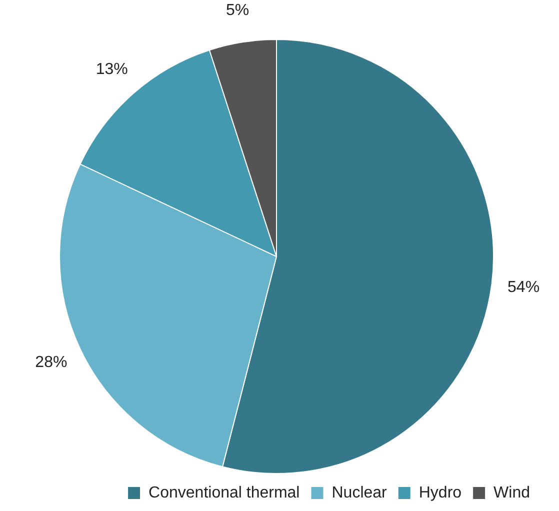 The height and width of the screenshot is (511, 559). I want to click on data-label: 54%, so click(524, 287).